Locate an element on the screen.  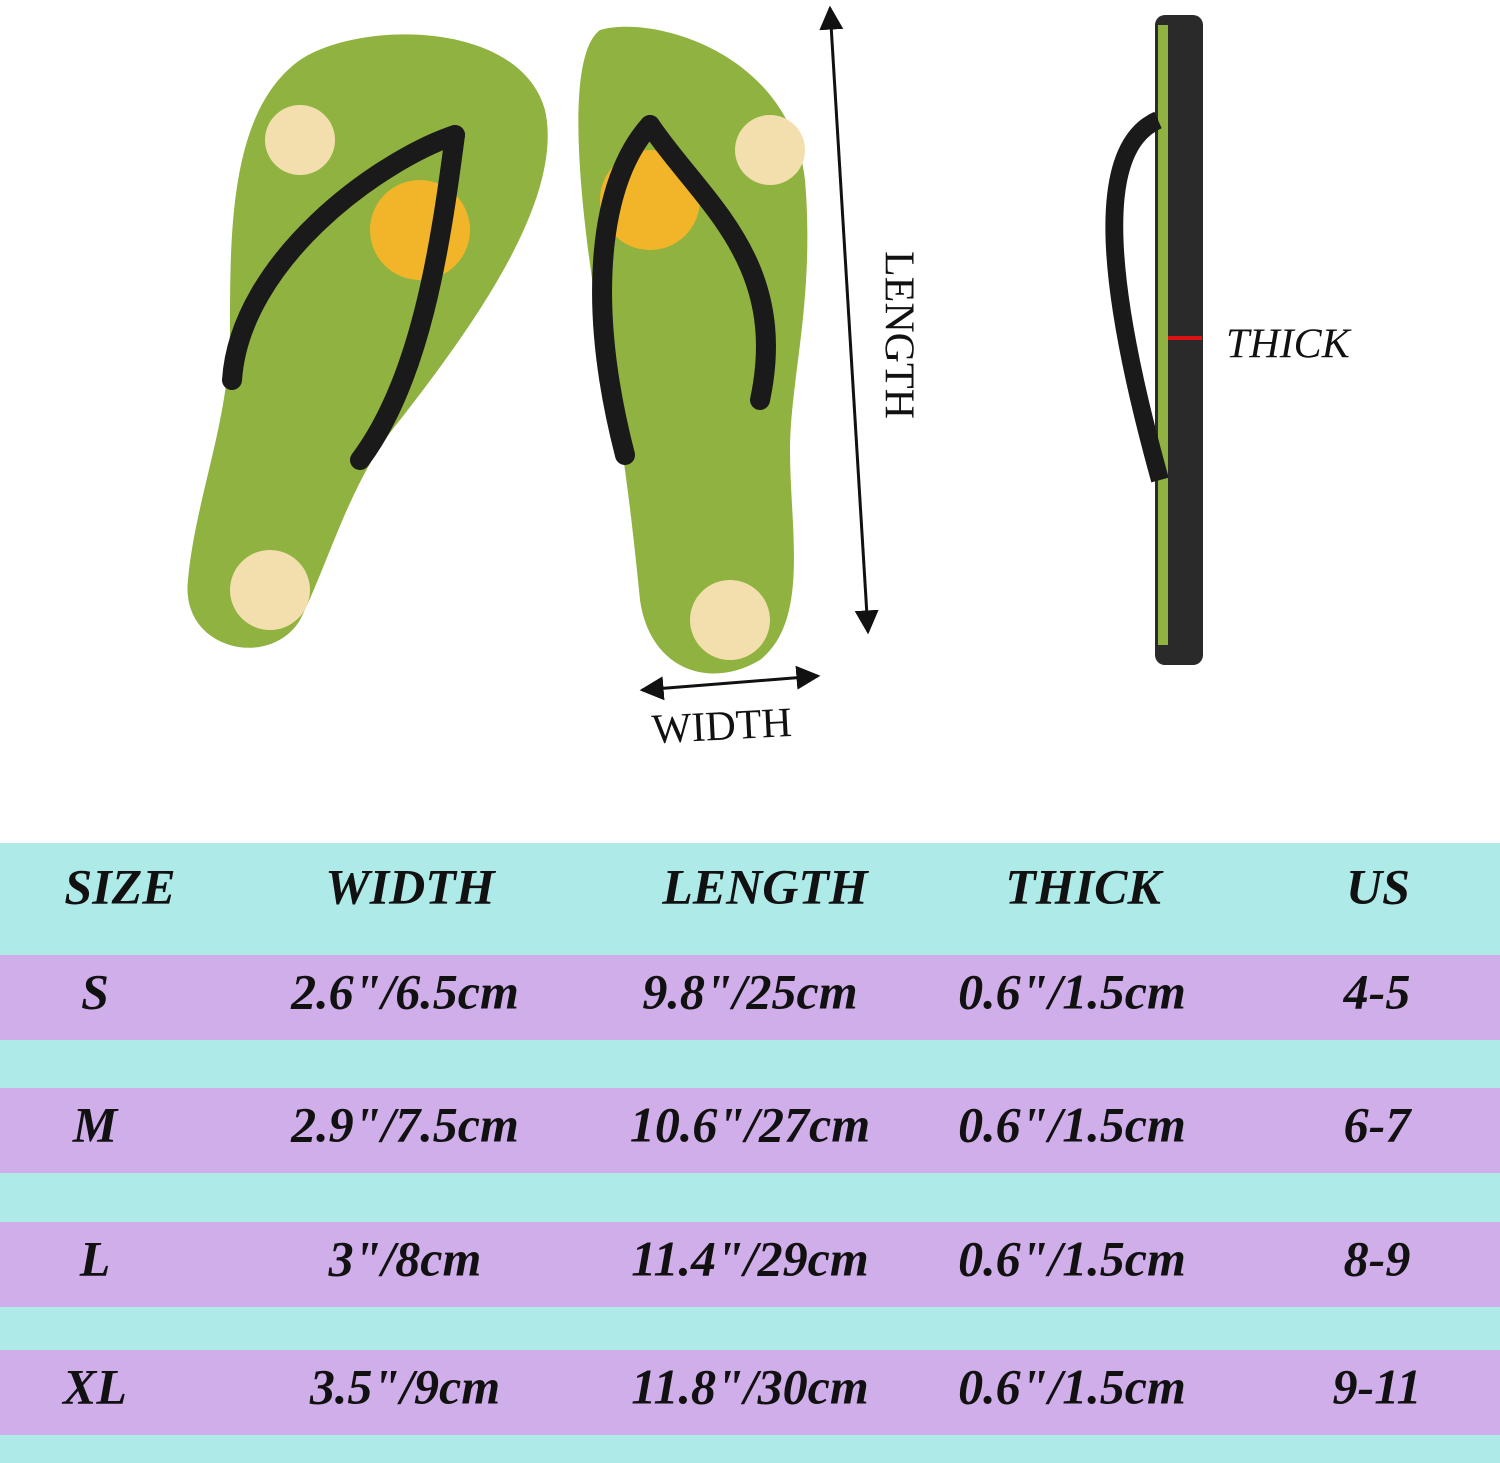
table-cell: L is located at coordinates (95, 1258).